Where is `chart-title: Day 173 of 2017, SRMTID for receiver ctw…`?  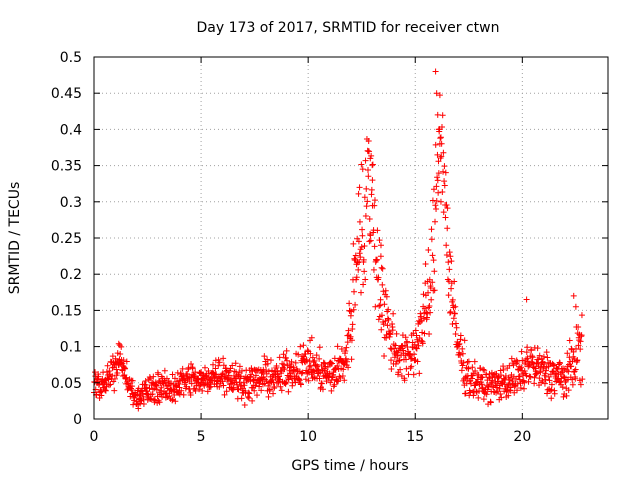 chart-title: Day 173 of 2017, SRMTID for receiver ctw… is located at coordinates (348, 28).